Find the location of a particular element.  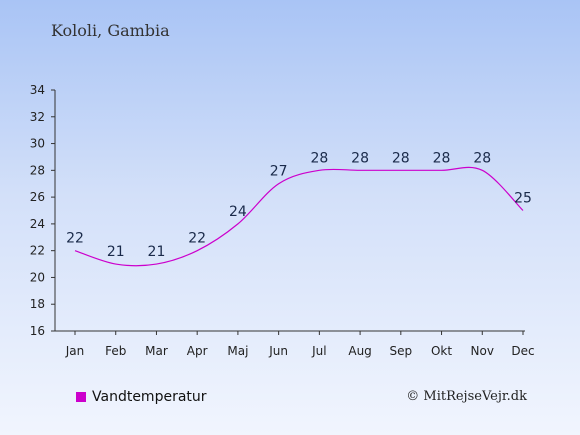

x-tick-label: Sep is located at coordinates (401, 351).